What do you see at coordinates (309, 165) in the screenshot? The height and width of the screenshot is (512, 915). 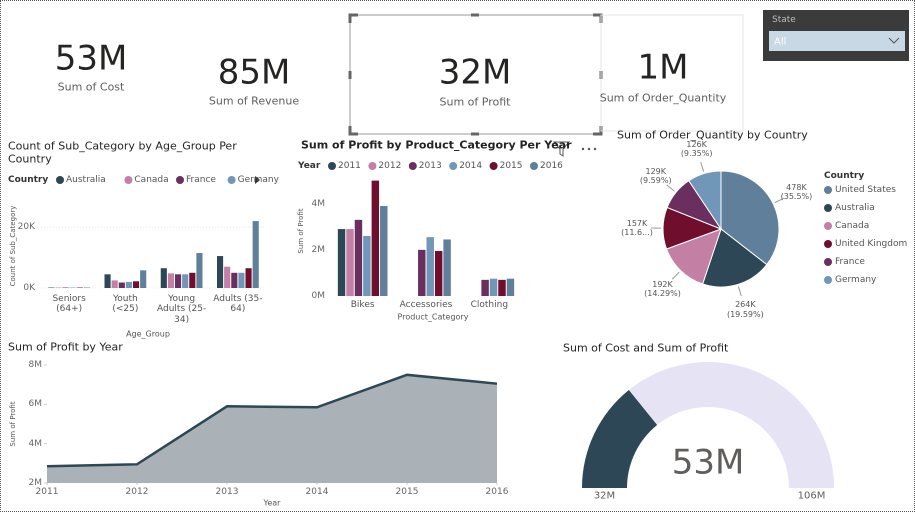 I see `legend-title: Year` at bounding box center [309, 165].